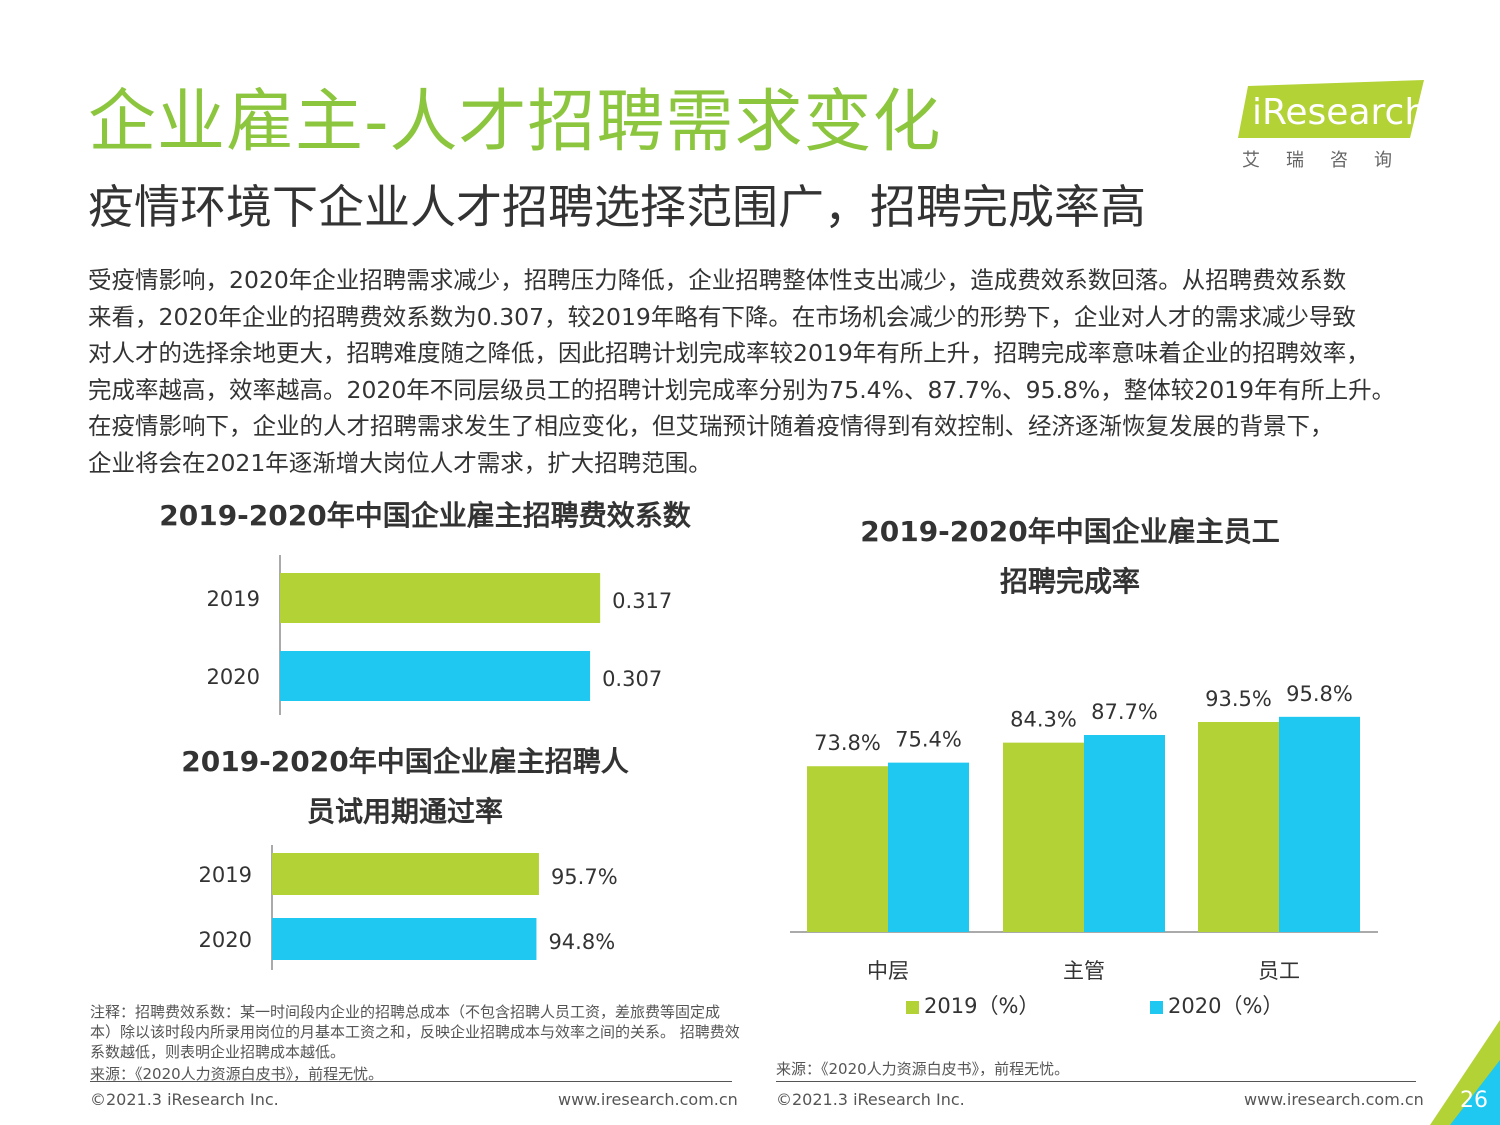 The width and height of the screenshot is (1500, 1125). Describe the element at coordinates (425, 515) in the screenshot. I see `chart1-title: 2019-2020年中国企业雇主招聘费效系数` at that location.